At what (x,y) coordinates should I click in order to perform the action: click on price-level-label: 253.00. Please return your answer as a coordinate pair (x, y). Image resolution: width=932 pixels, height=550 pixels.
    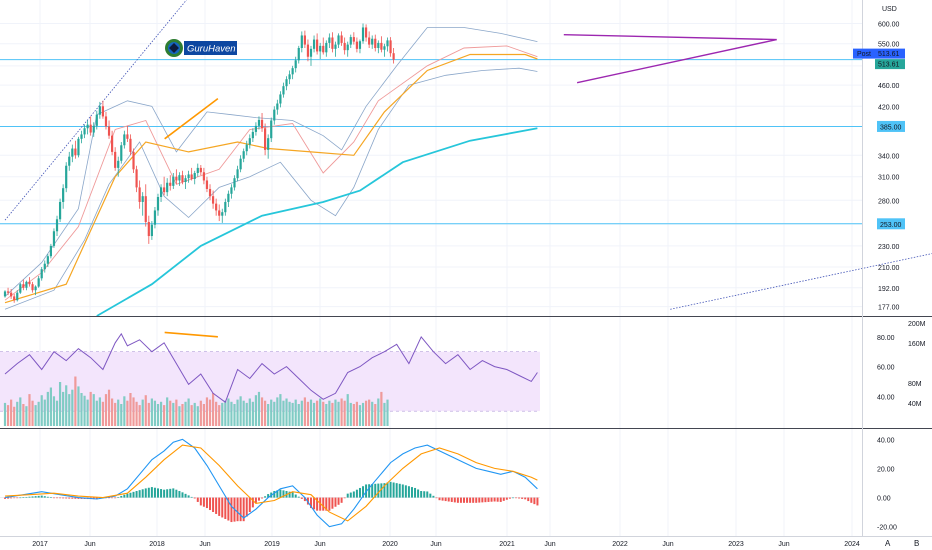
    Looking at the image, I should click on (891, 225).